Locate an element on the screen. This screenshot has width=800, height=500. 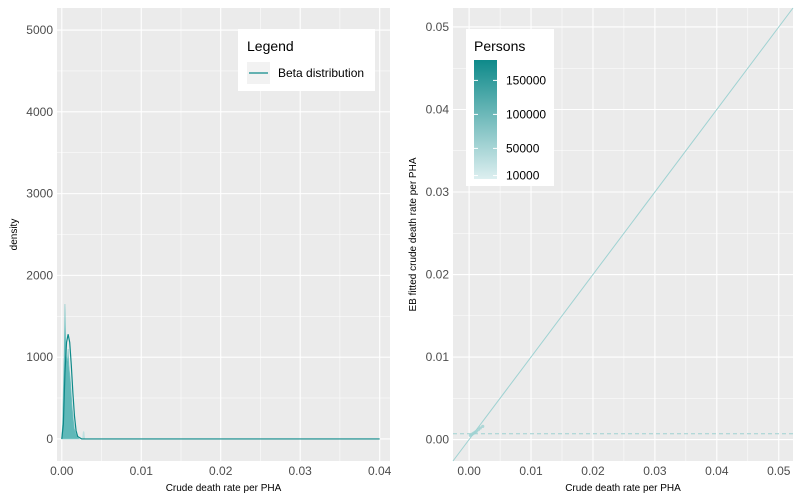
x-tick-label: 0.05 is located at coordinates (779, 471).